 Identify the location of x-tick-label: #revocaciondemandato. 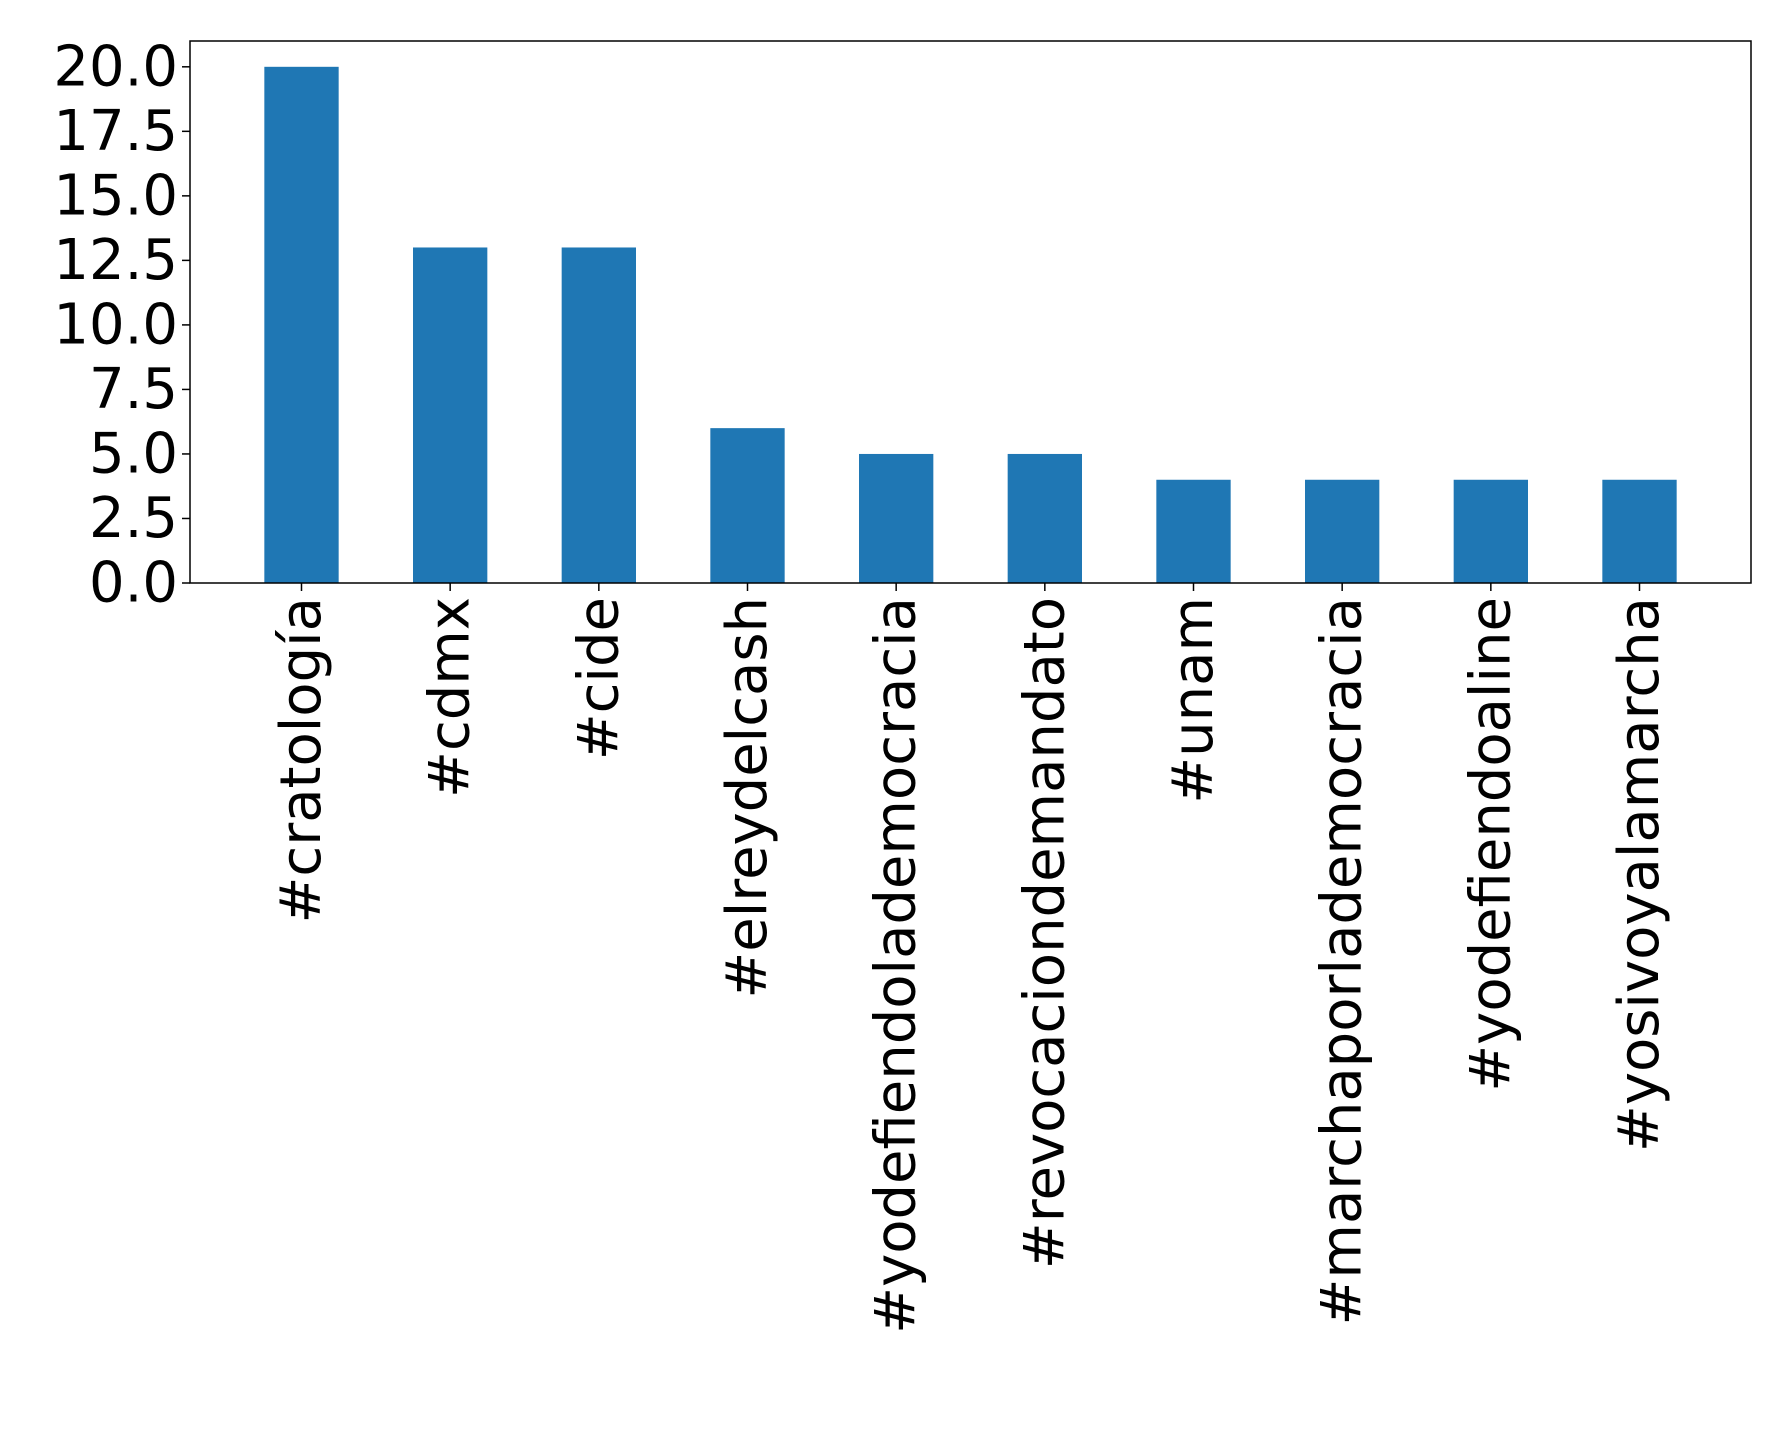
(1044, 933).